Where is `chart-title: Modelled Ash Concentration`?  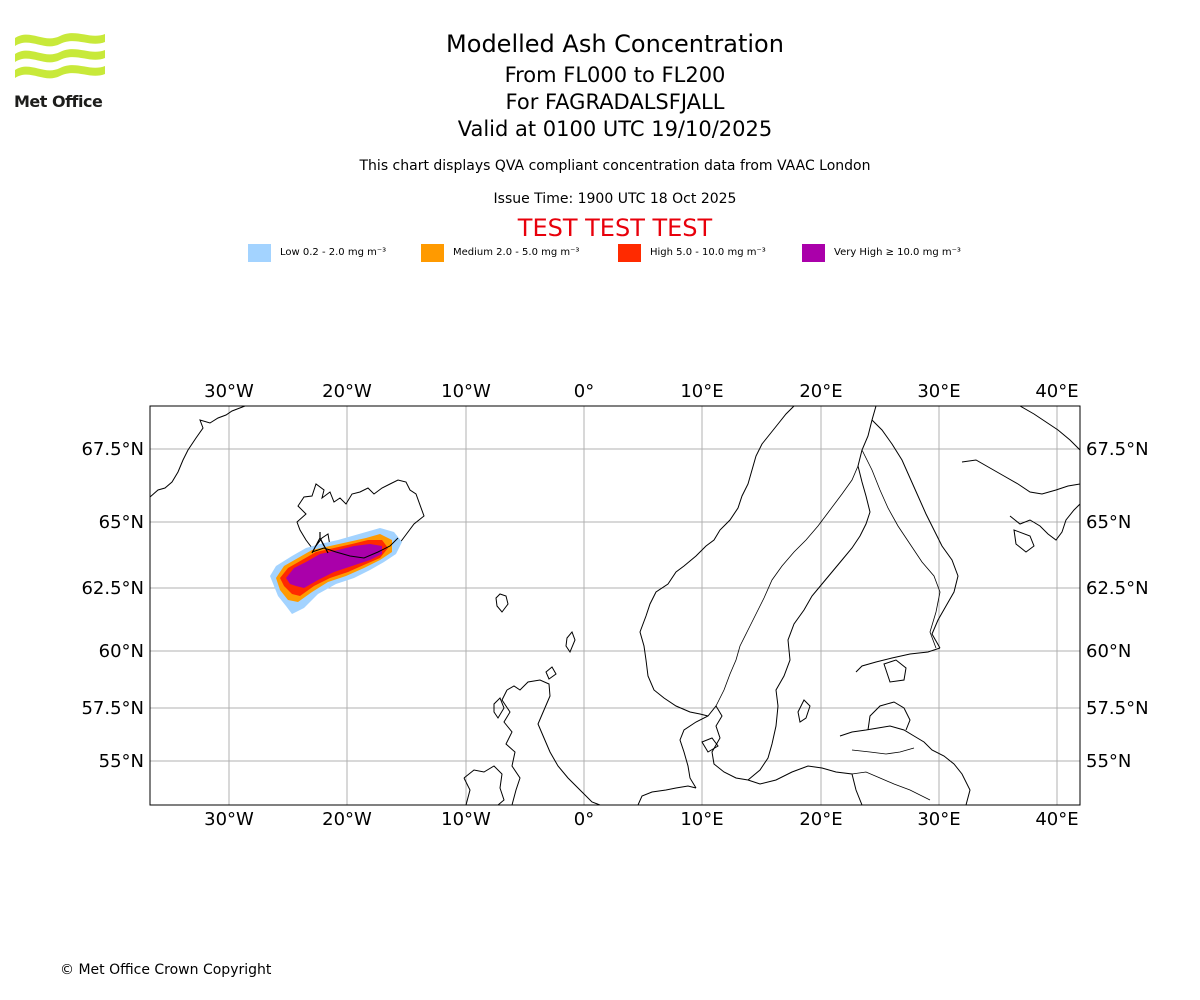
chart-title: Modelled Ash Concentration is located at coordinates (615, 44).